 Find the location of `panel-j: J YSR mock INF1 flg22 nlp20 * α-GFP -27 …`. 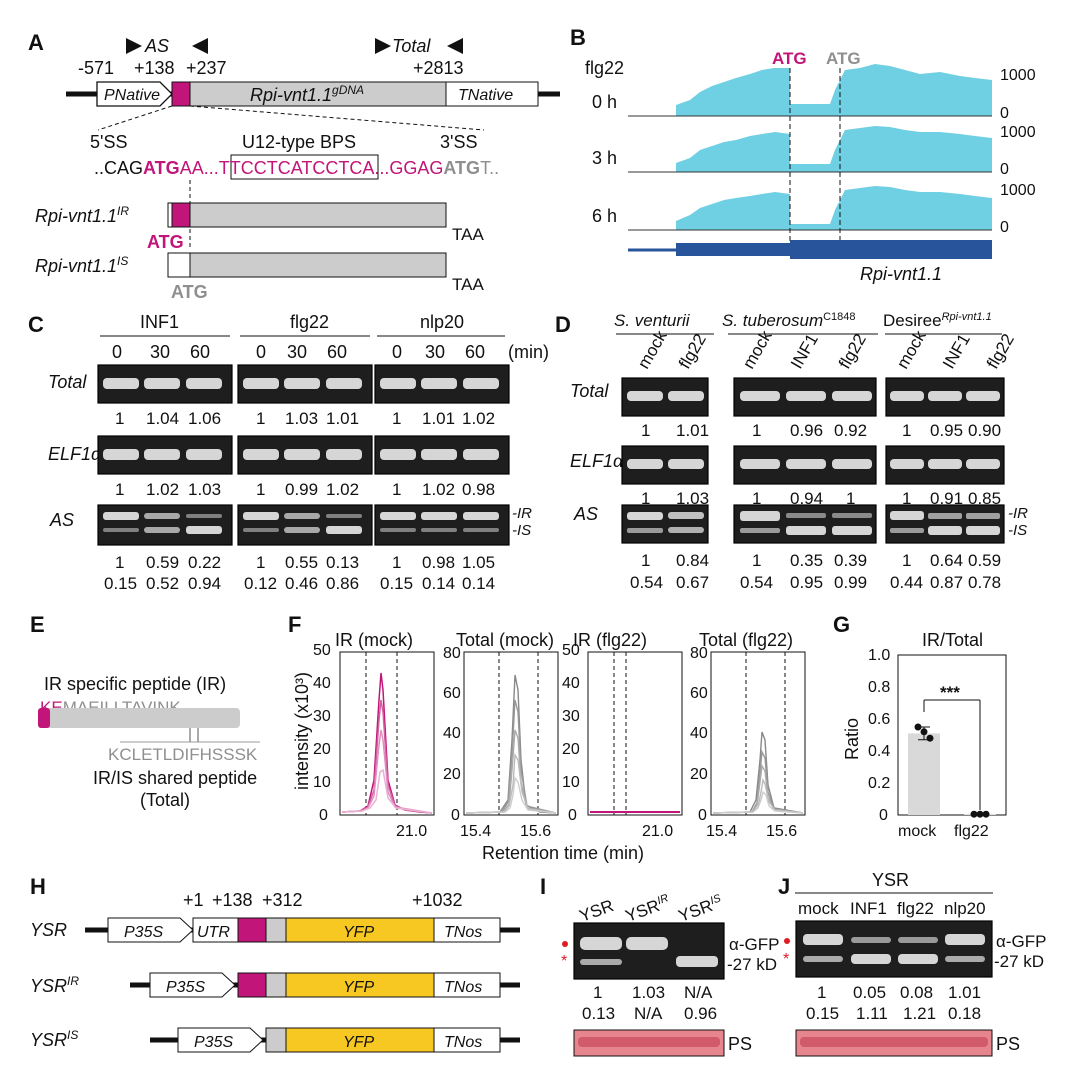

panel-j: J YSR mock INF1 flg22 nlp20 * α-GFP -27 … is located at coordinates (912, 963).